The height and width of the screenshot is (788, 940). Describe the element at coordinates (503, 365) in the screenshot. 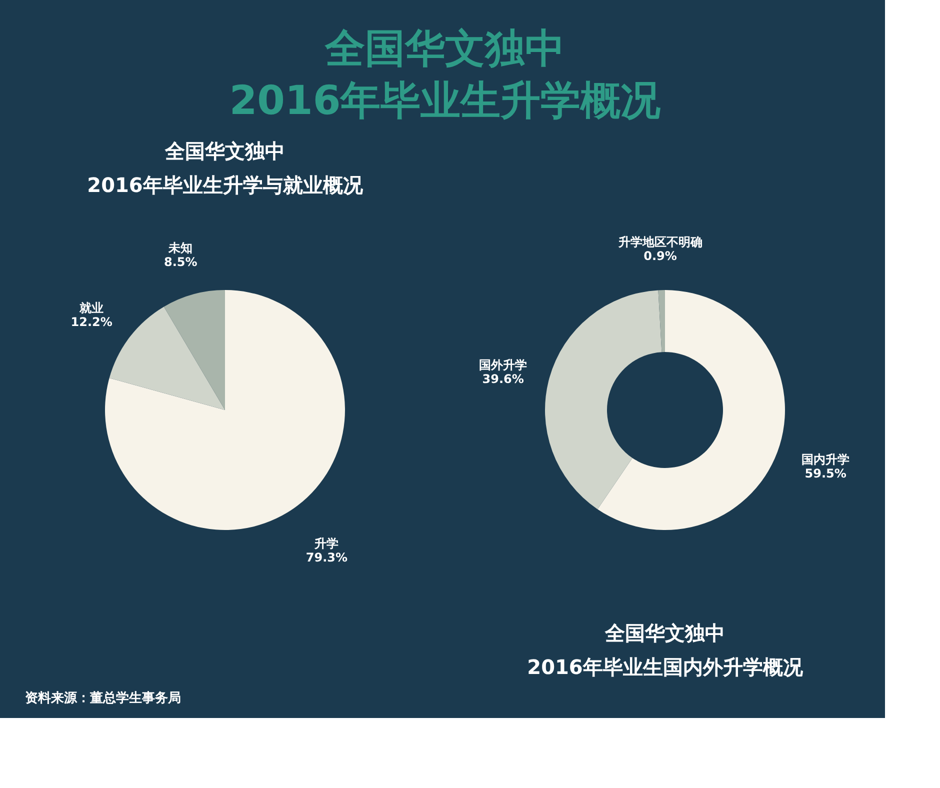

I see `slice-label: 国外升学` at that location.